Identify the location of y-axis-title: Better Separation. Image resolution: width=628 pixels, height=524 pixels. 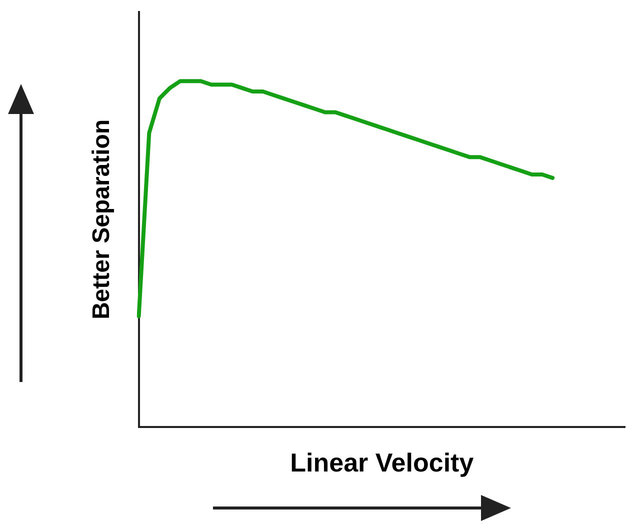
(102, 219).